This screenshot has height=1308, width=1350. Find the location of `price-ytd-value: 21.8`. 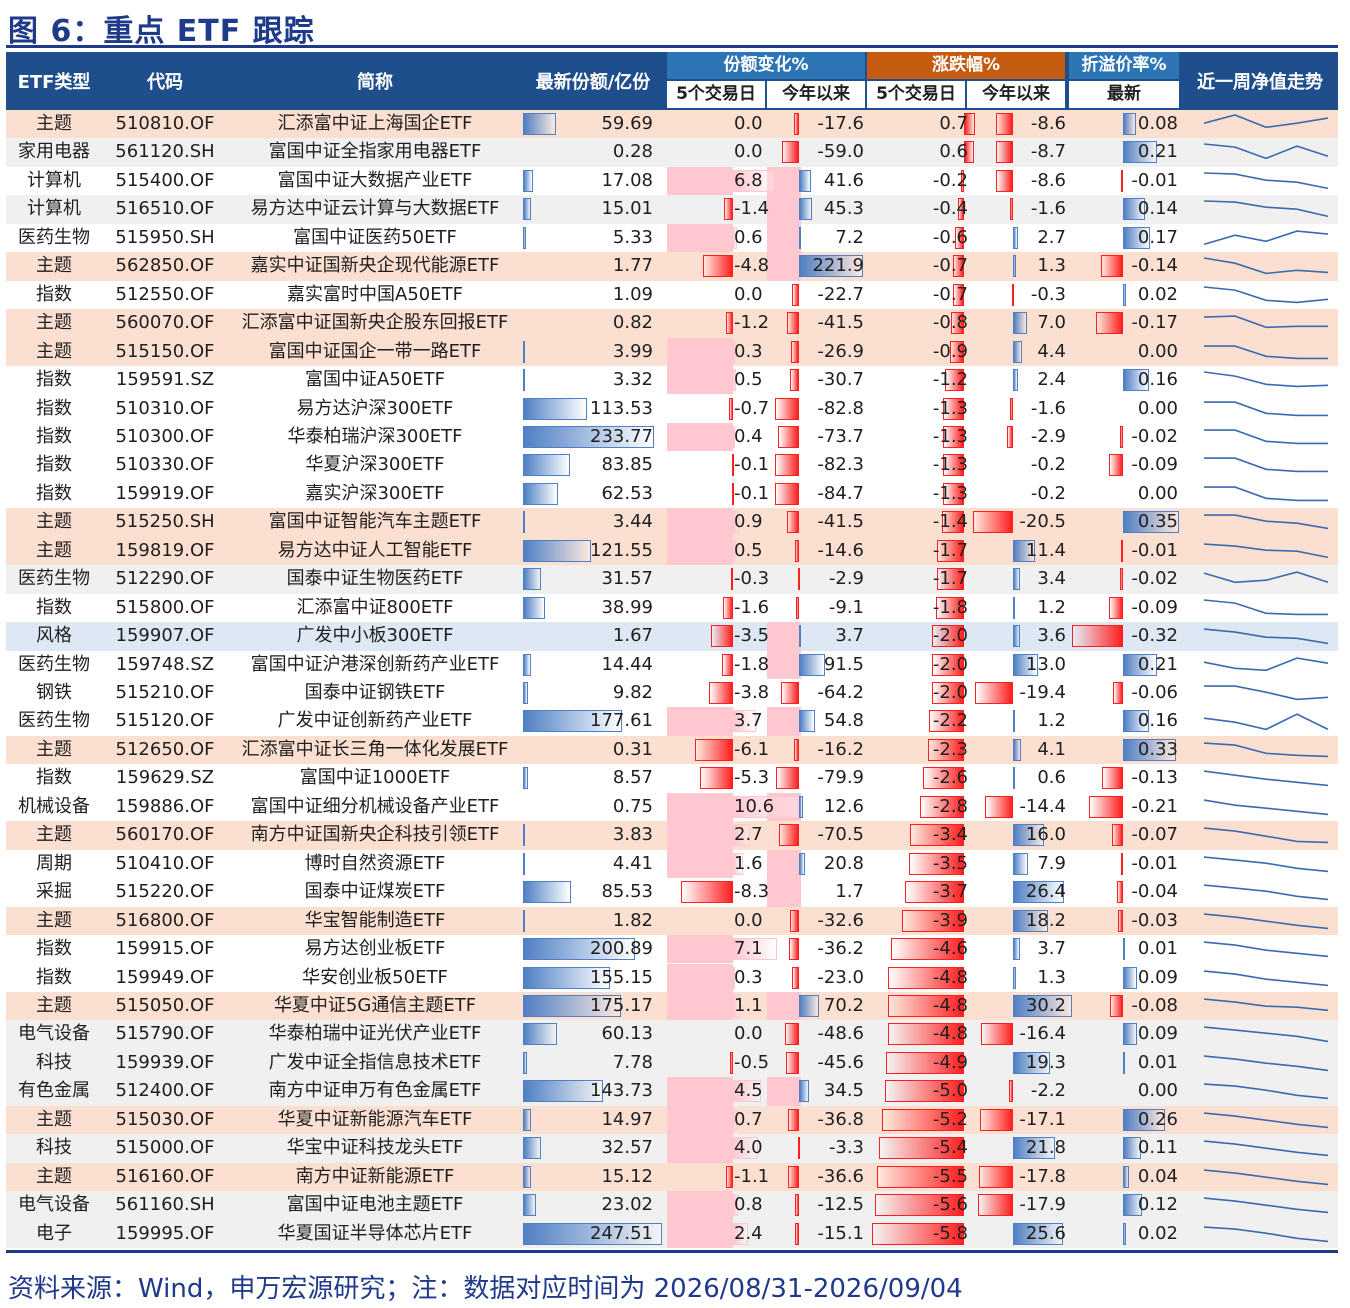

price-ytd-value: 21.8 is located at coordinates (1045, 1148).